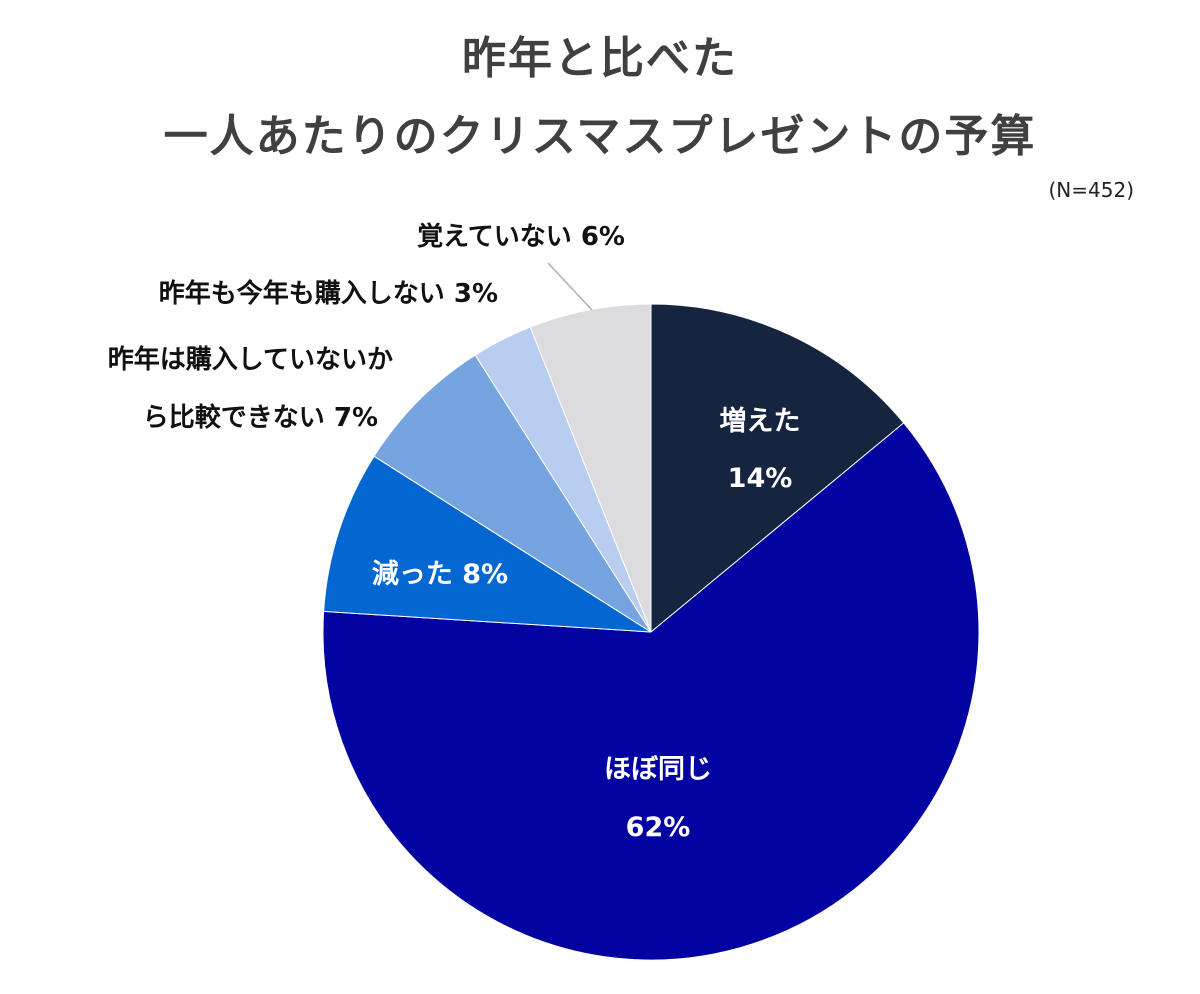 Image resolution: width=1200 pixels, height=994 pixels. I want to click on sample-size-note: (N=452), so click(1091, 190).